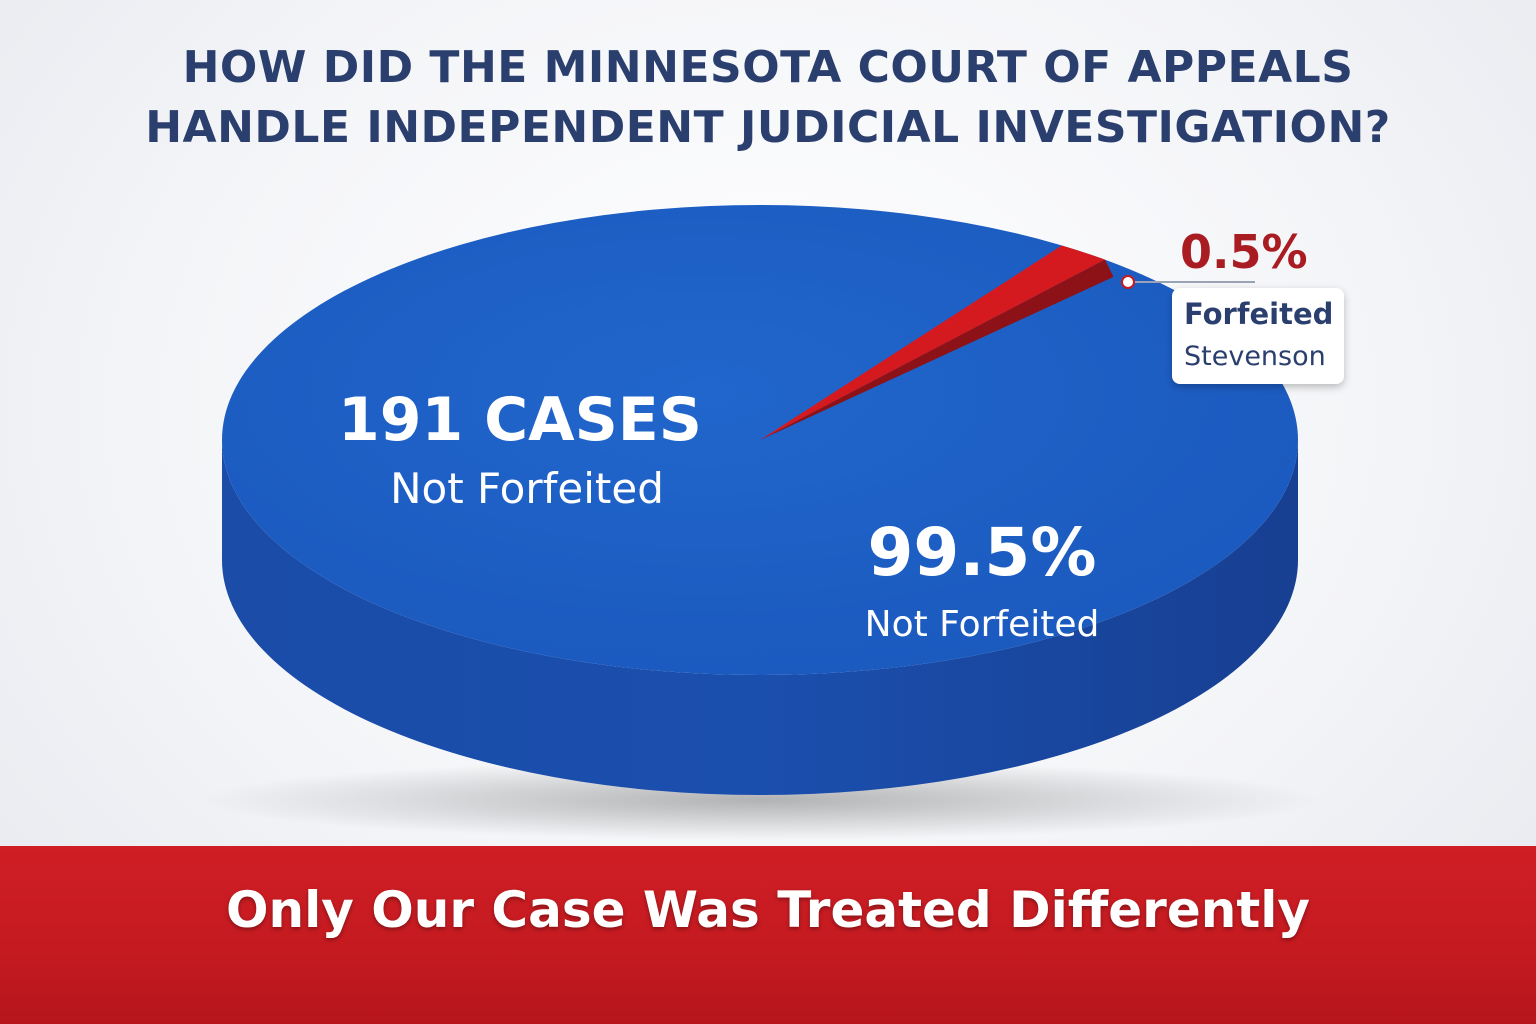 Image resolution: width=1536 pixels, height=1024 pixels. Describe the element at coordinates (982, 624) in the screenshot. I see `not-forfeited-label: Not Forfeited` at that location.